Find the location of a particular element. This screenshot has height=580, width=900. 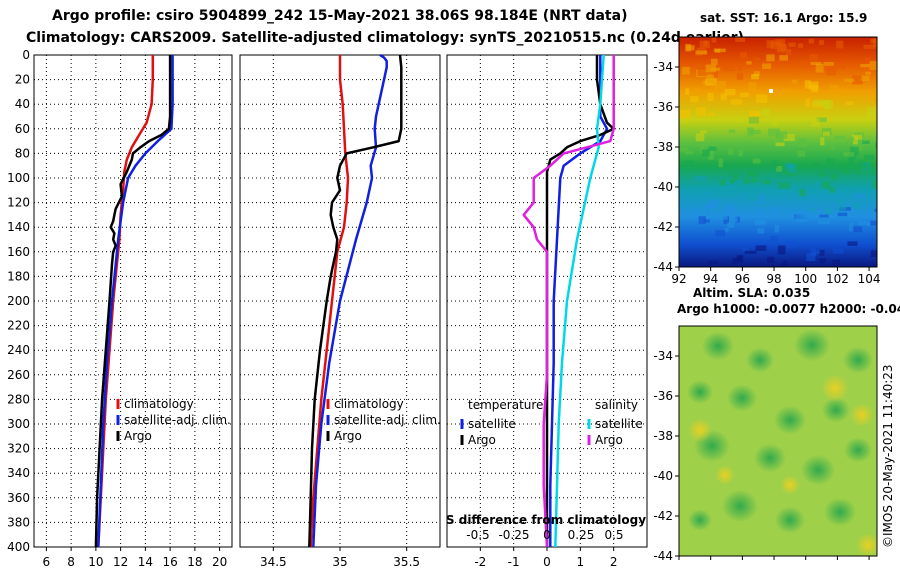

depth-tick-label: 180 is located at coordinates (18, 276).